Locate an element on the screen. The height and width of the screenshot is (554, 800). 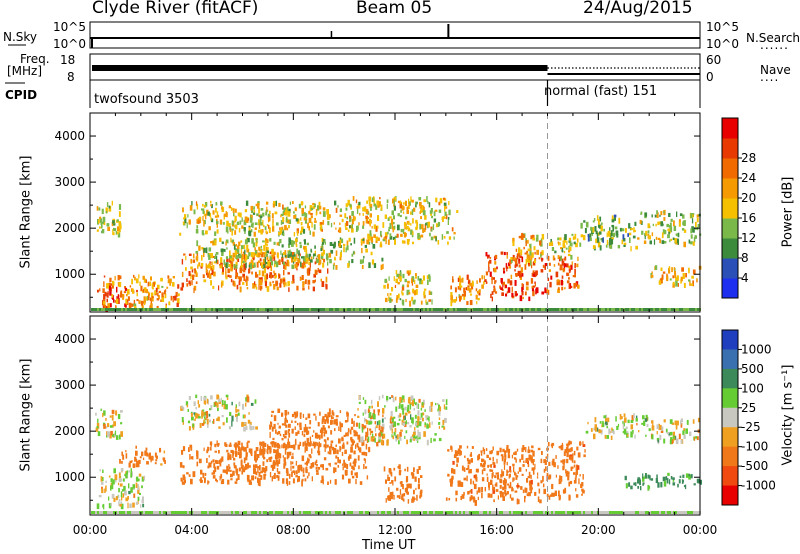
power-colorbar-label-5: 24 is located at coordinates (748, 178).